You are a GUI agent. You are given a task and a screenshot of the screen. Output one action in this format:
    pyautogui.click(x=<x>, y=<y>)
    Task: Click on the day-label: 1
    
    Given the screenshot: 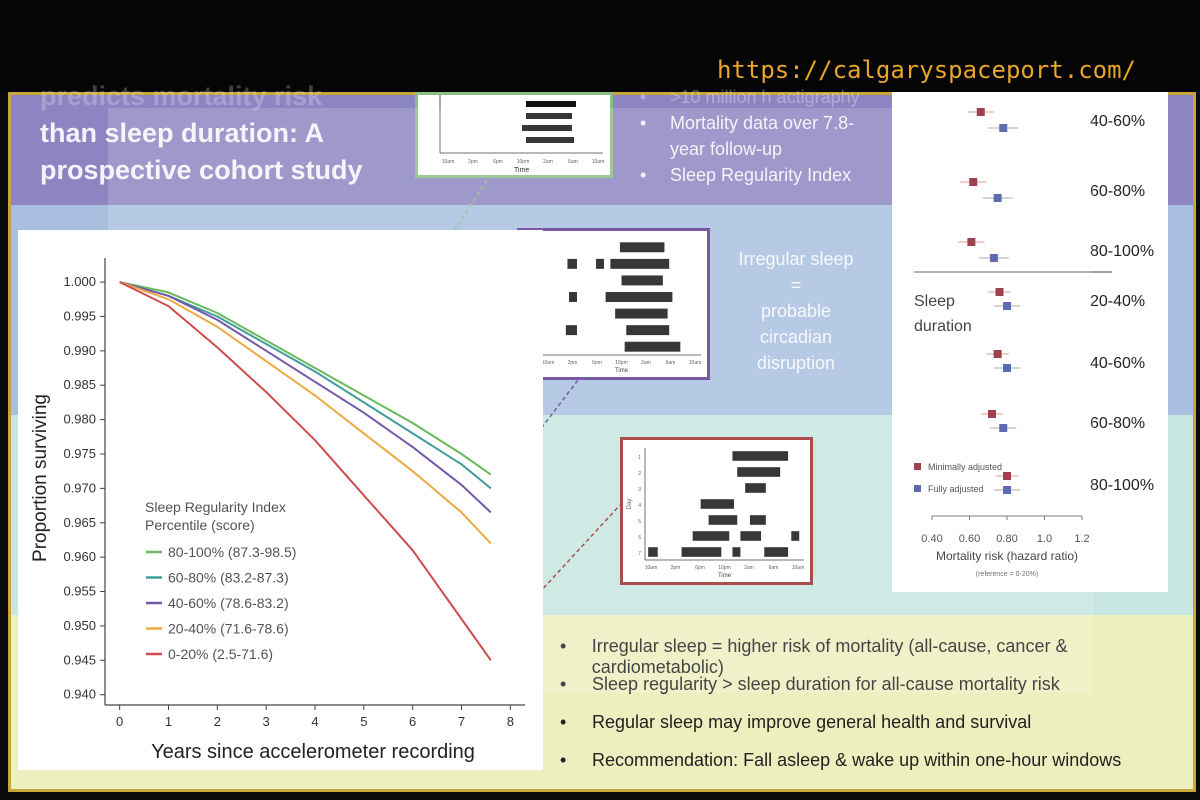 What is the action you would take?
    pyautogui.click(x=639, y=458)
    